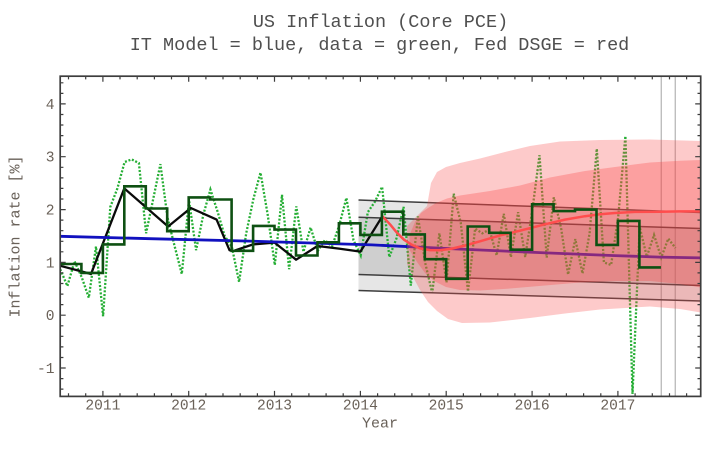 This screenshot has height=450, width=720. What do you see at coordinates (102, 407) in the screenshot?
I see `svg-text: 2011` at bounding box center [102, 407].